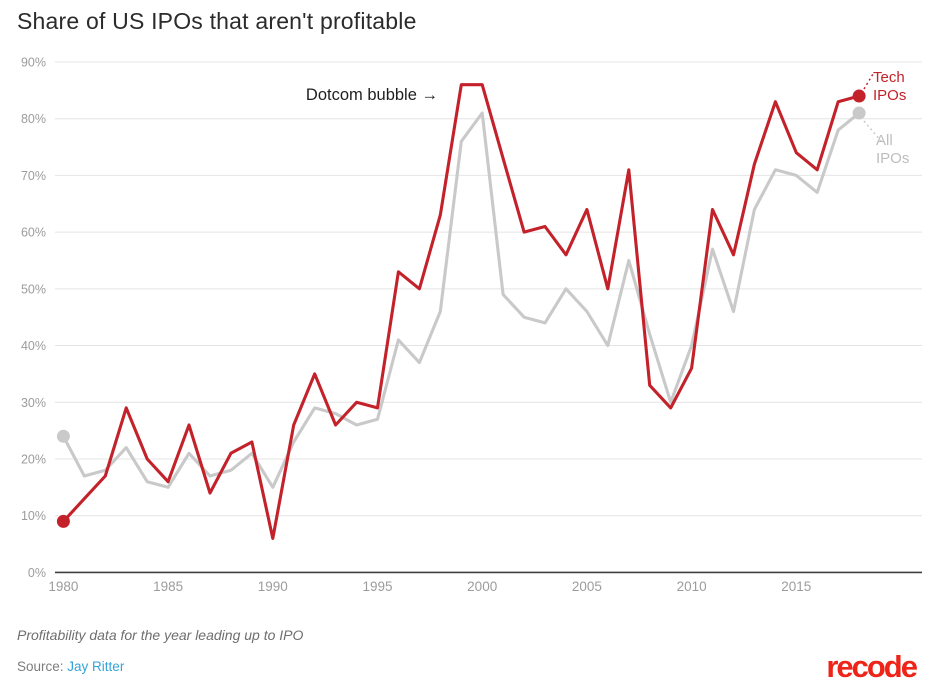 The width and height of the screenshot is (930, 696). What do you see at coordinates (63, 436) in the screenshot?
I see `all-ipos-start-dot` at bounding box center [63, 436].